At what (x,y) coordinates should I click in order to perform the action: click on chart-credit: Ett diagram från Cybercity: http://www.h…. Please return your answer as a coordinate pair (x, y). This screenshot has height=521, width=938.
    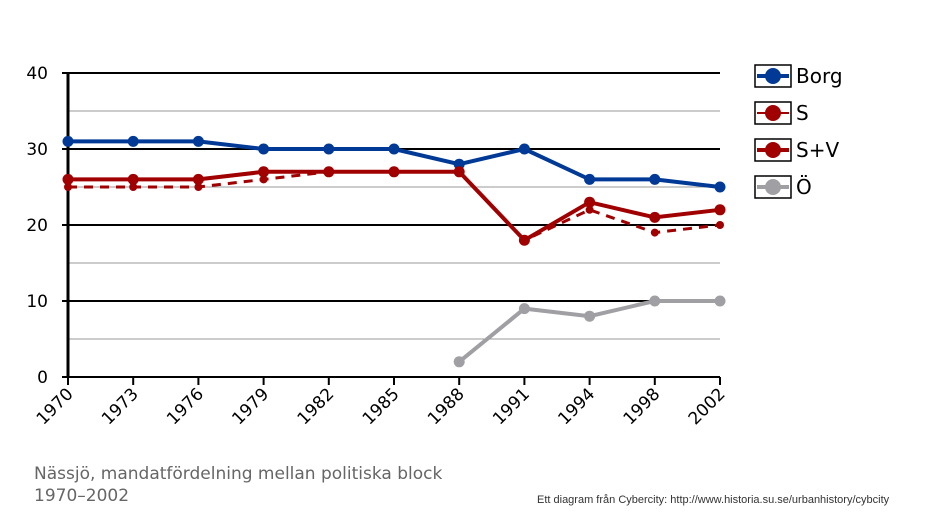
    Looking at the image, I should click on (713, 500).